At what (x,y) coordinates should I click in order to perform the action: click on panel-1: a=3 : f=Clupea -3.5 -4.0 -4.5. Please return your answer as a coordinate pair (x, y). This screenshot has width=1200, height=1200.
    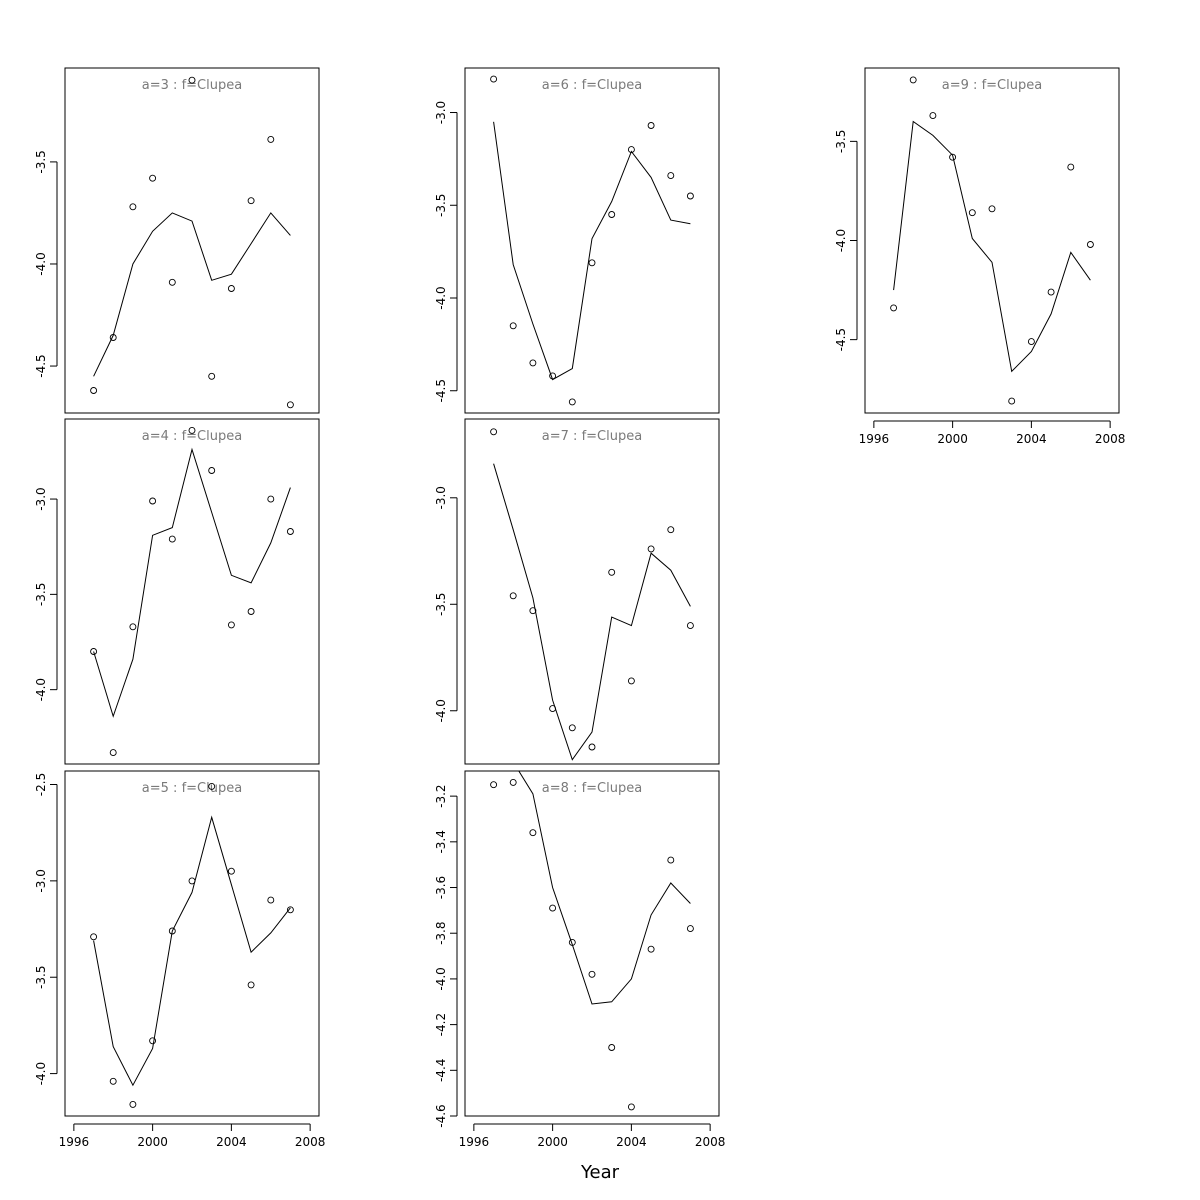
    Looking at the image, I should click on (177, 240).